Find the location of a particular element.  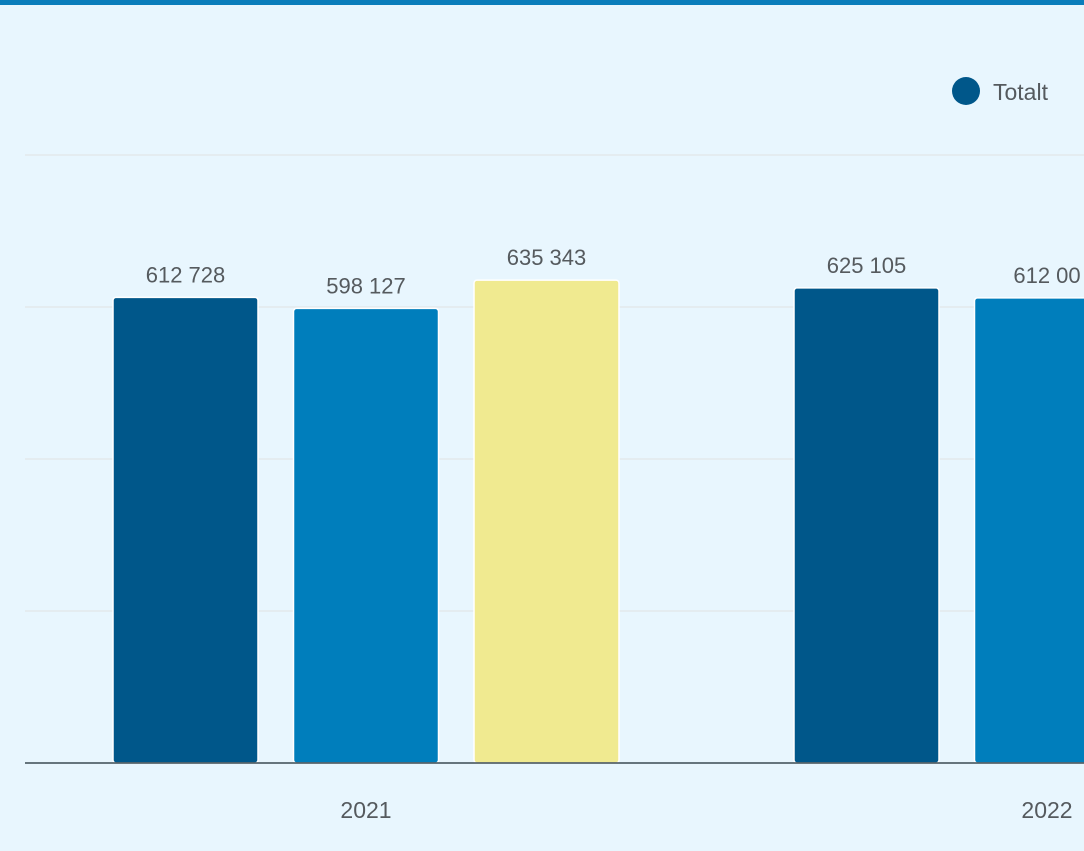

data-labels: 612 728 598 127 635 343 625 105 612 00 is located at coordinates (613, 271).